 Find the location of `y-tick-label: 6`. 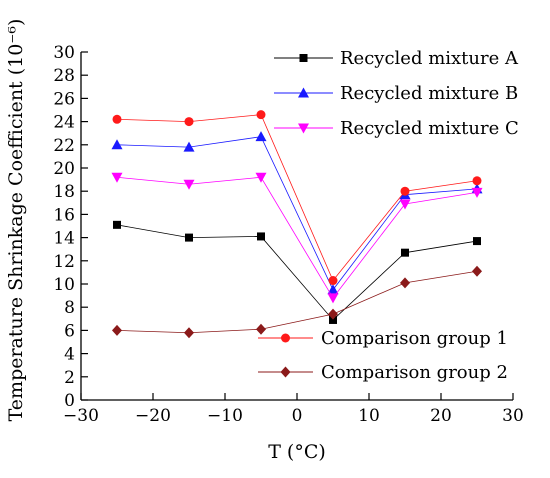

y-tick-label: 6 is located at coordinates (69, 331).